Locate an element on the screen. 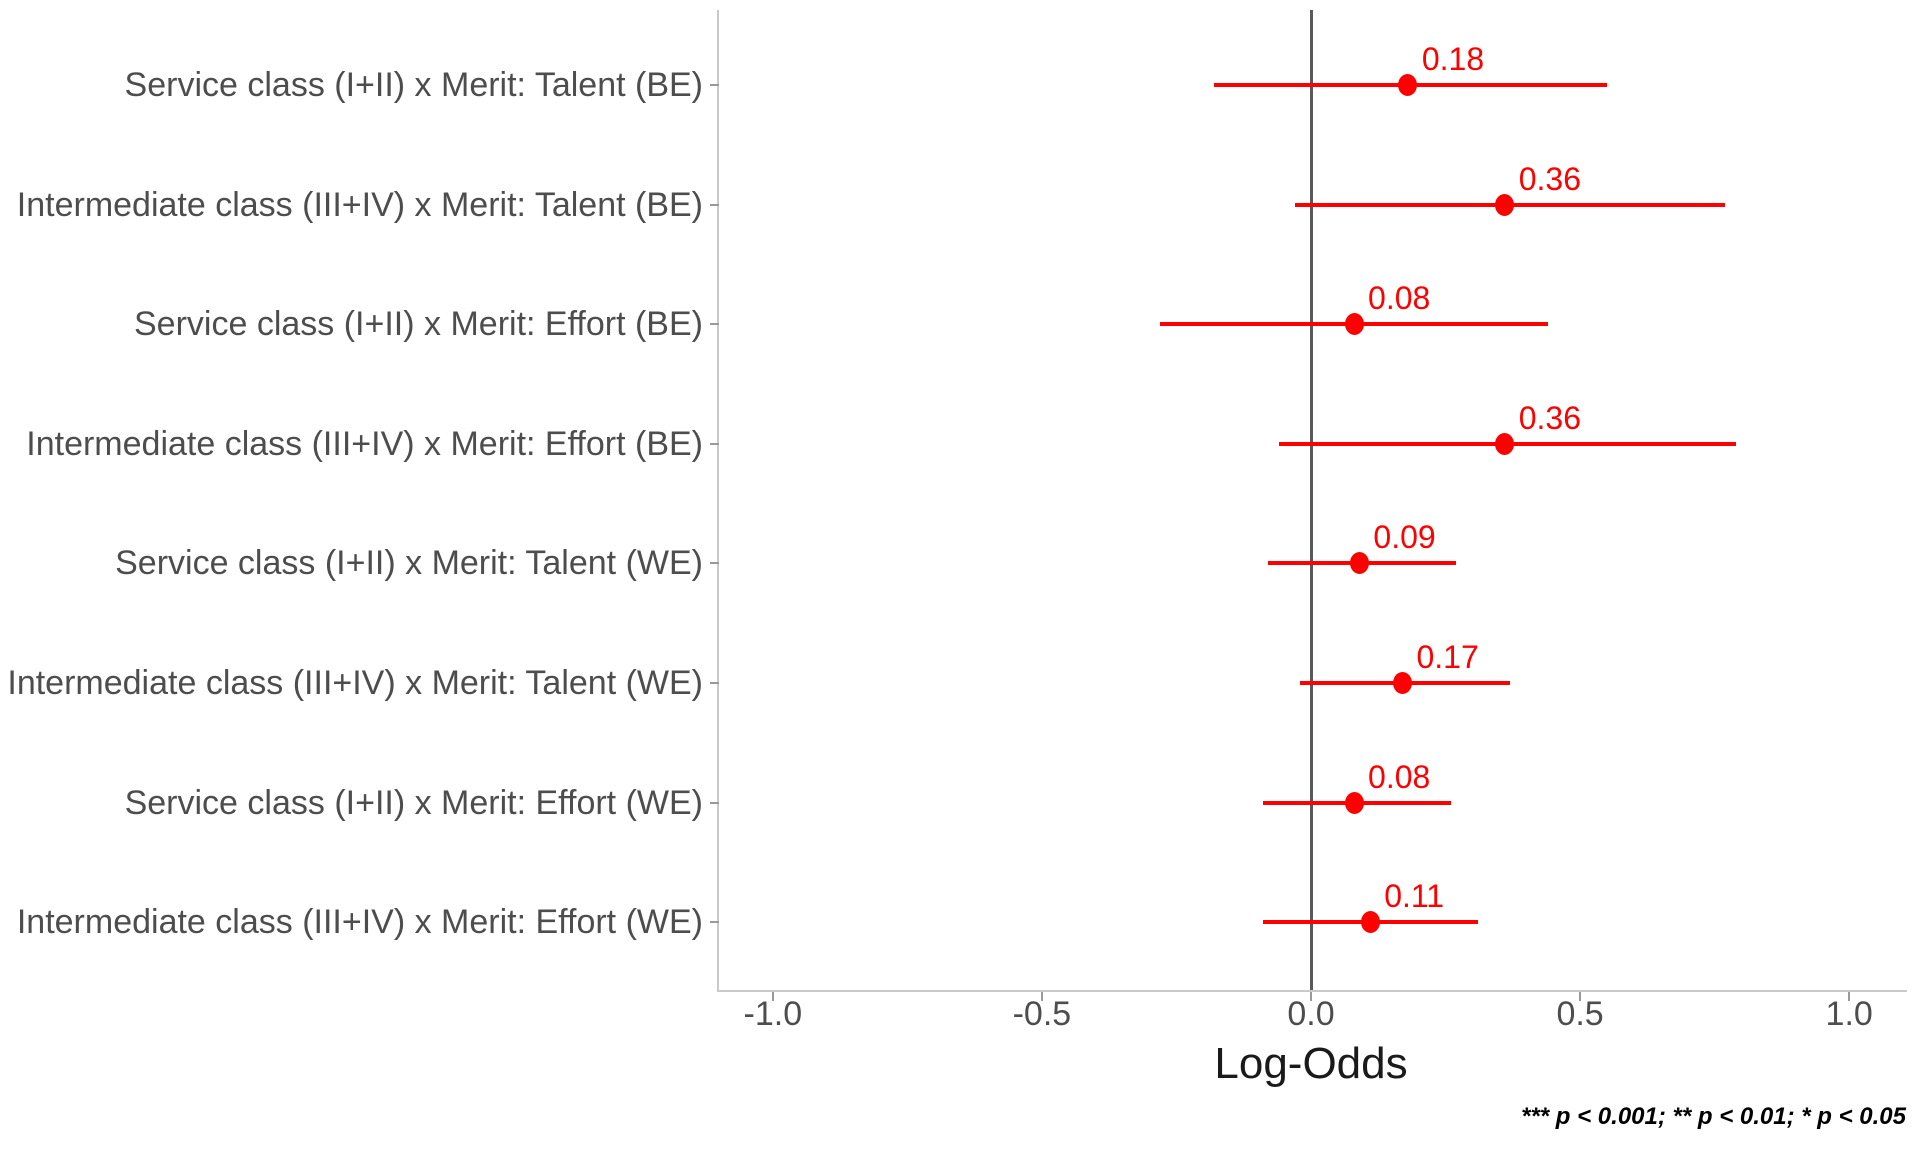 The width and height of the screenshot is (1920, 1152). x-axis-title: Log-Odds is located at coordinates (1311, 1063).